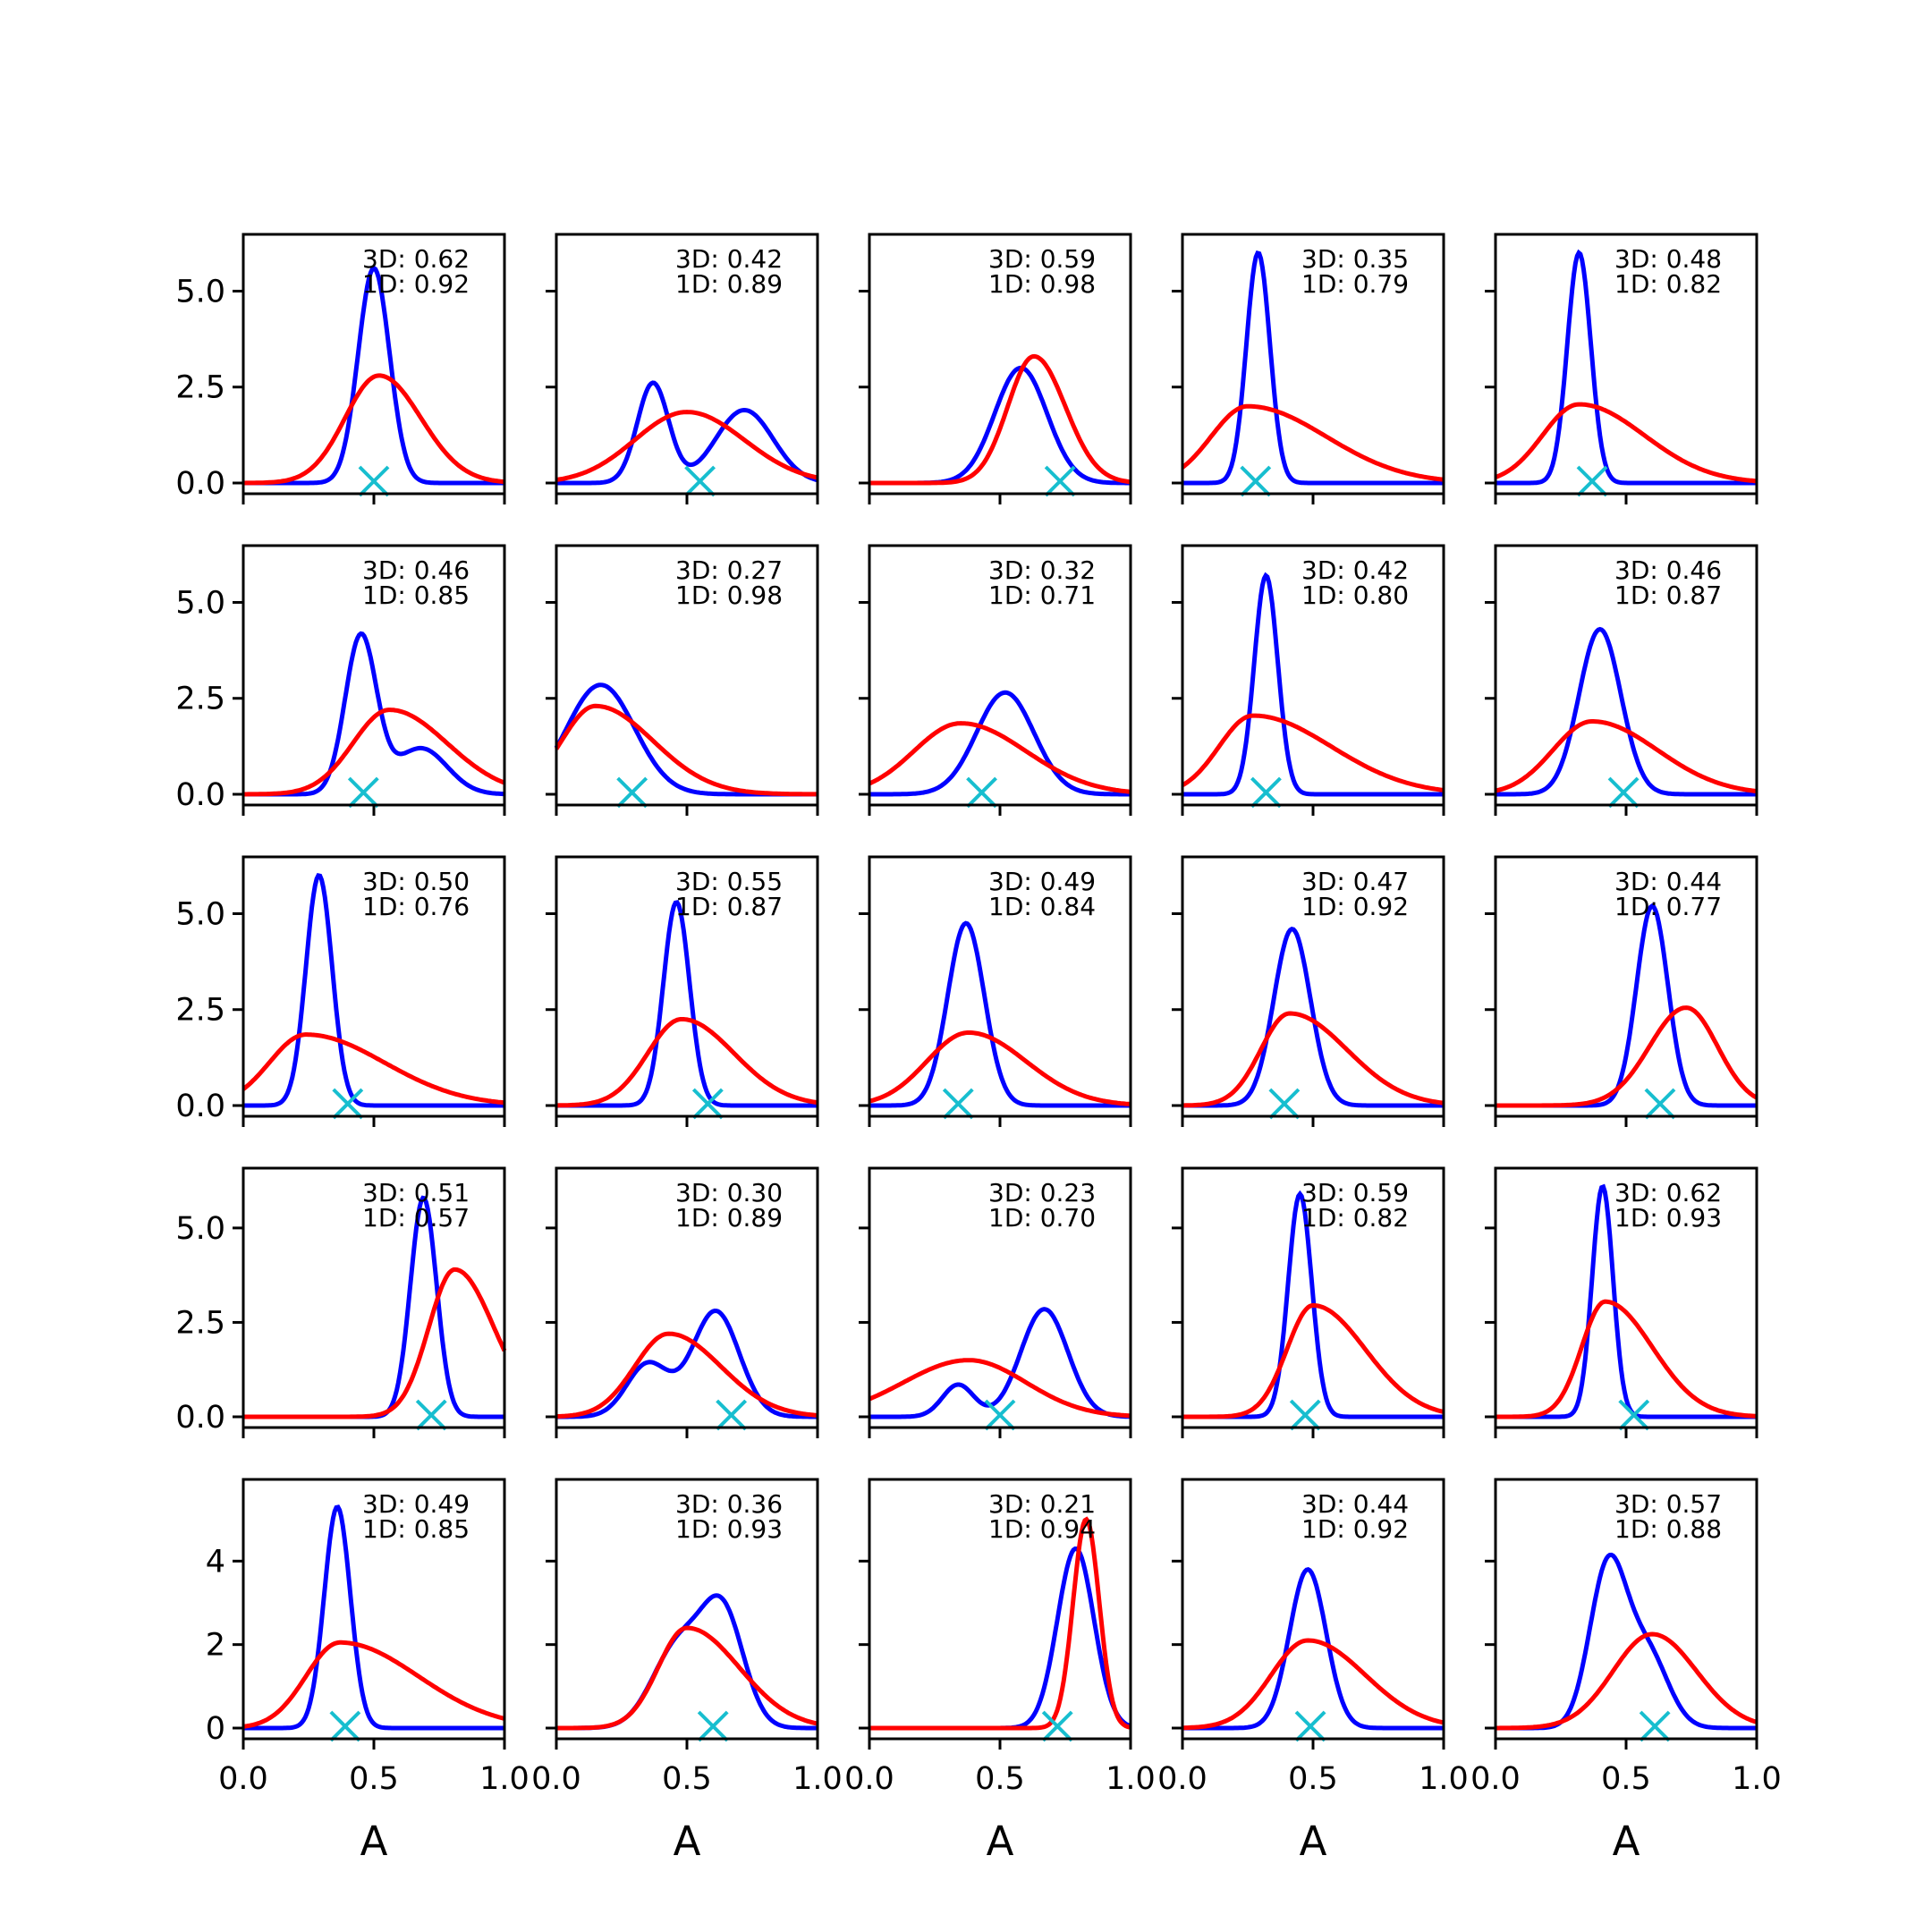 The height and width of the screenshot is (1932, 1932). Describe the element at coordinates (1355, 1218) in the screenshot. I see `label-1d: 1D: 0.82` at that location.